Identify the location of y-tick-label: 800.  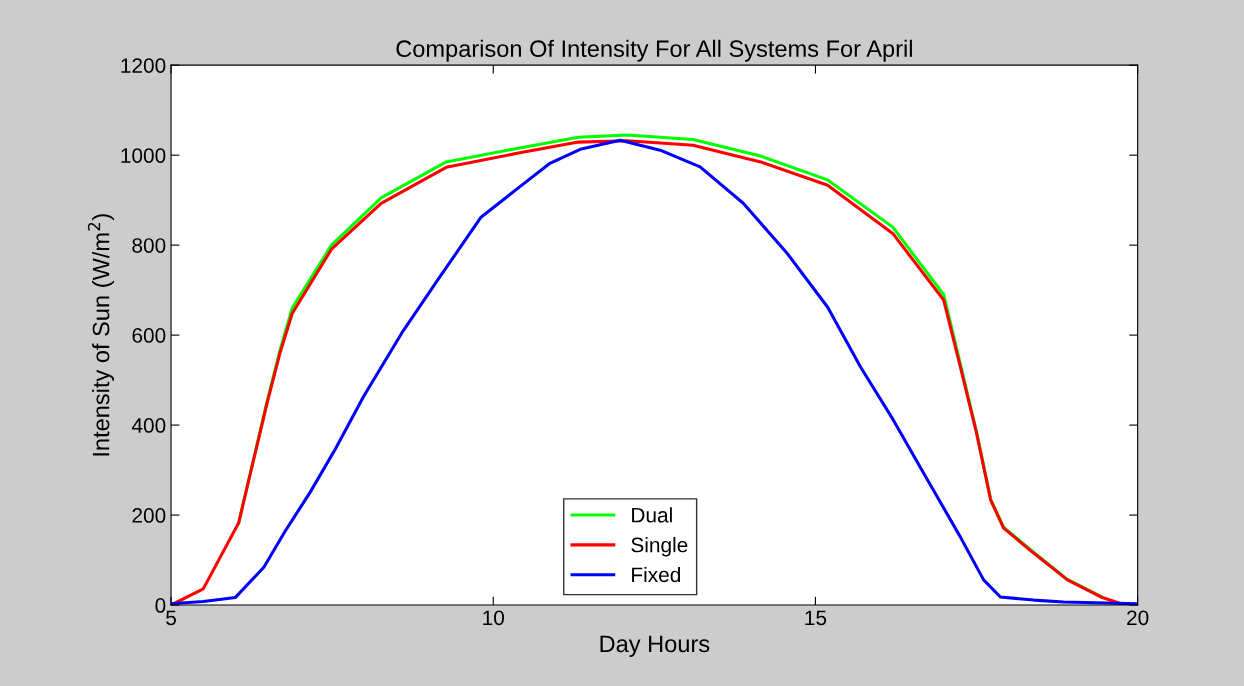
(149, 245).